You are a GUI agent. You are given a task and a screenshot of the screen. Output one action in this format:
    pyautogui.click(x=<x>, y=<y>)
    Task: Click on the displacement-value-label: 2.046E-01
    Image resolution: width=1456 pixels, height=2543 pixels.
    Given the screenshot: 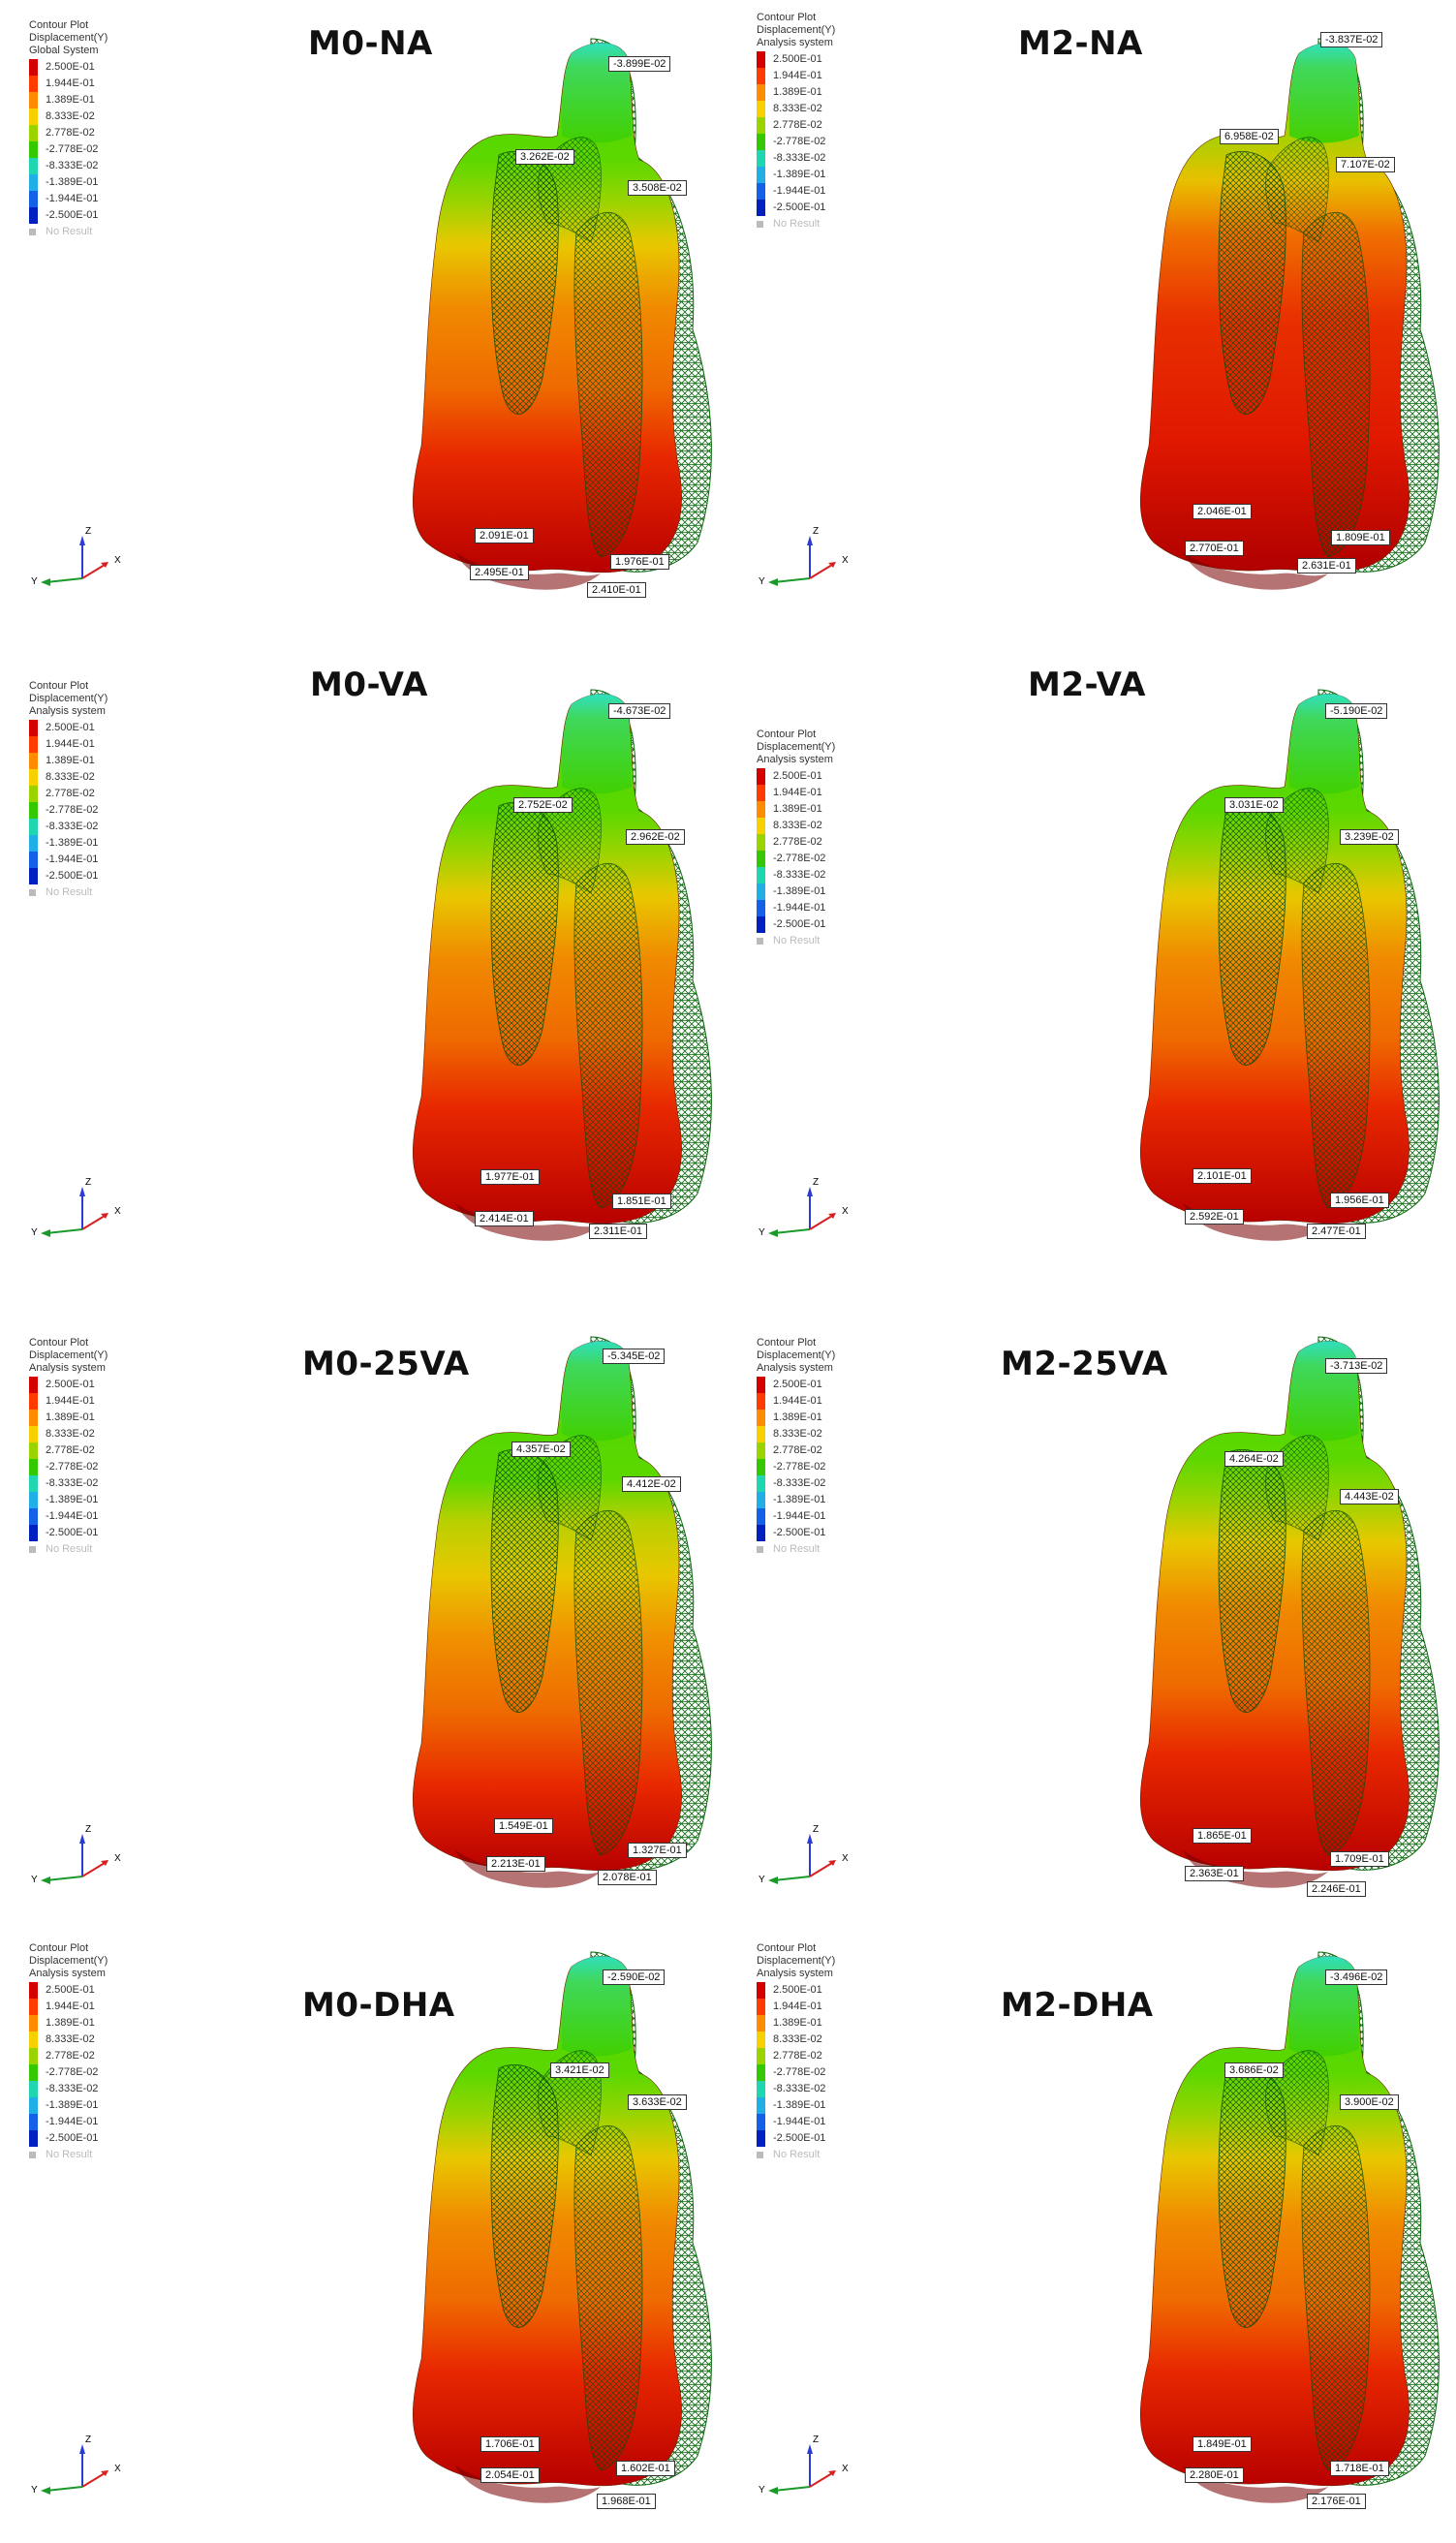 What is the action you would take?
    pyautogui.click(x=1222, y=511)
    